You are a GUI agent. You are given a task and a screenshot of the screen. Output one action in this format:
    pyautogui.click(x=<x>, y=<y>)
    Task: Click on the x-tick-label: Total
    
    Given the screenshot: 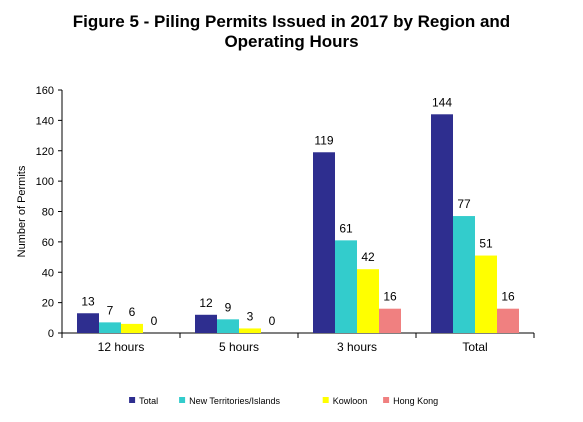 What is the action you would take?
    pyautogui.click(x=474, y=347)
    